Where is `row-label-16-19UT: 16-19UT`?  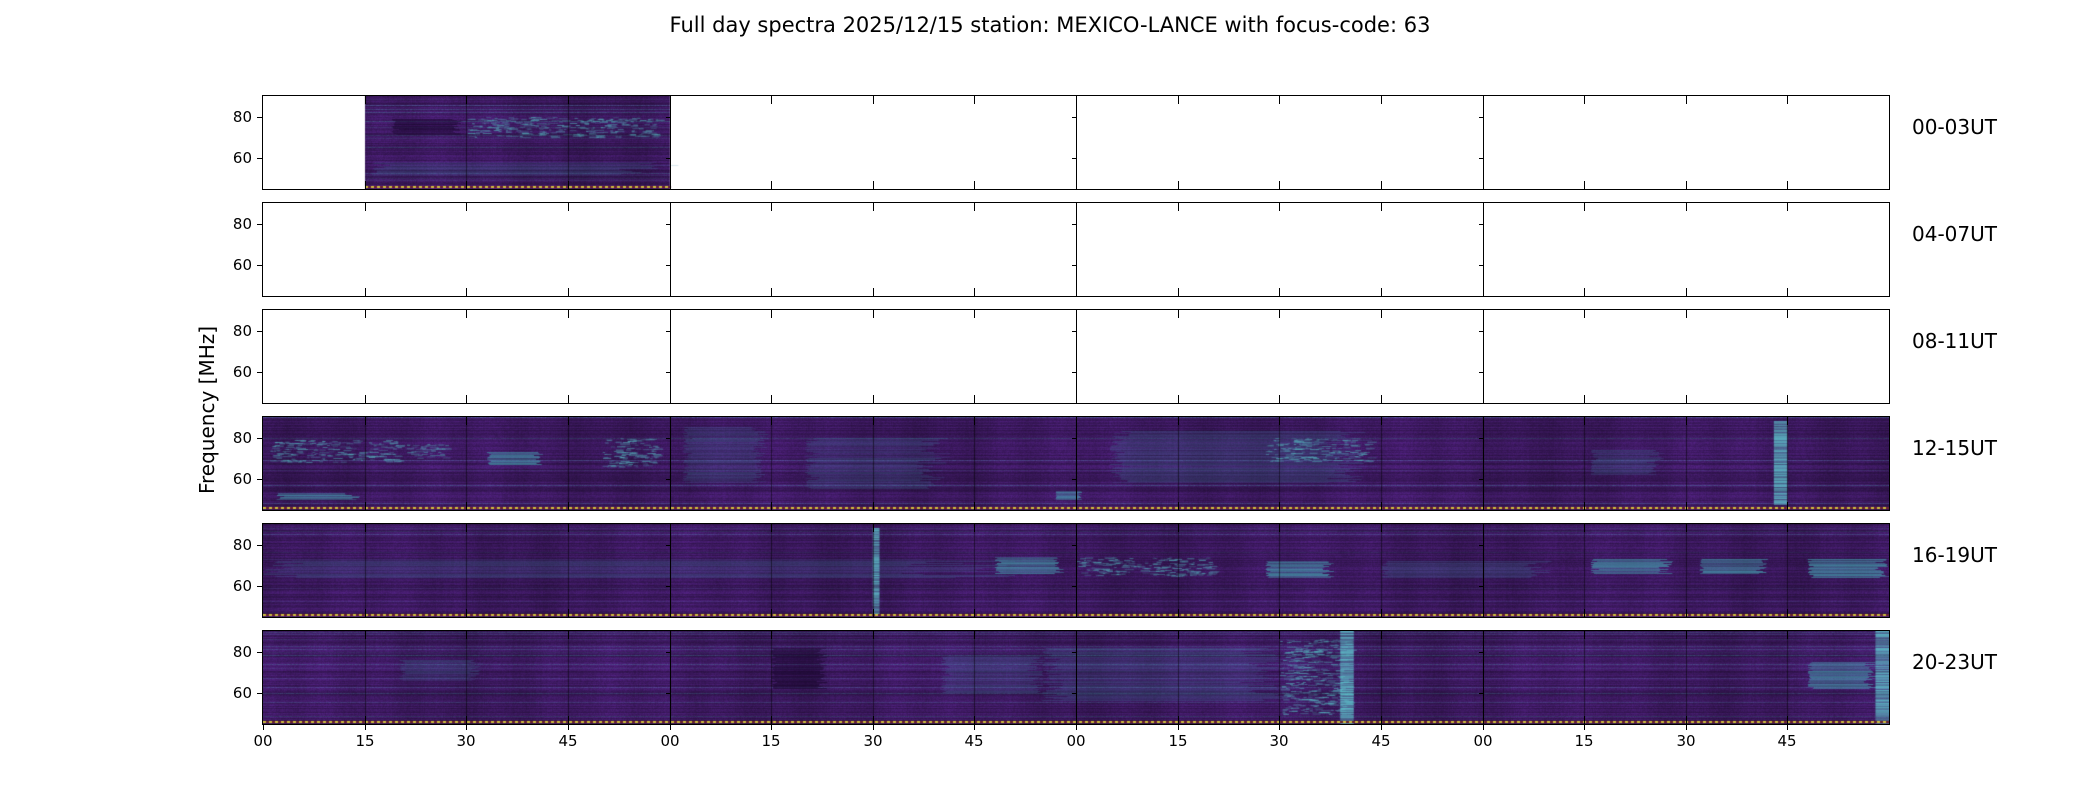
row-label-16-19UT: 16-19UT is located at coordinates (1954, 555).